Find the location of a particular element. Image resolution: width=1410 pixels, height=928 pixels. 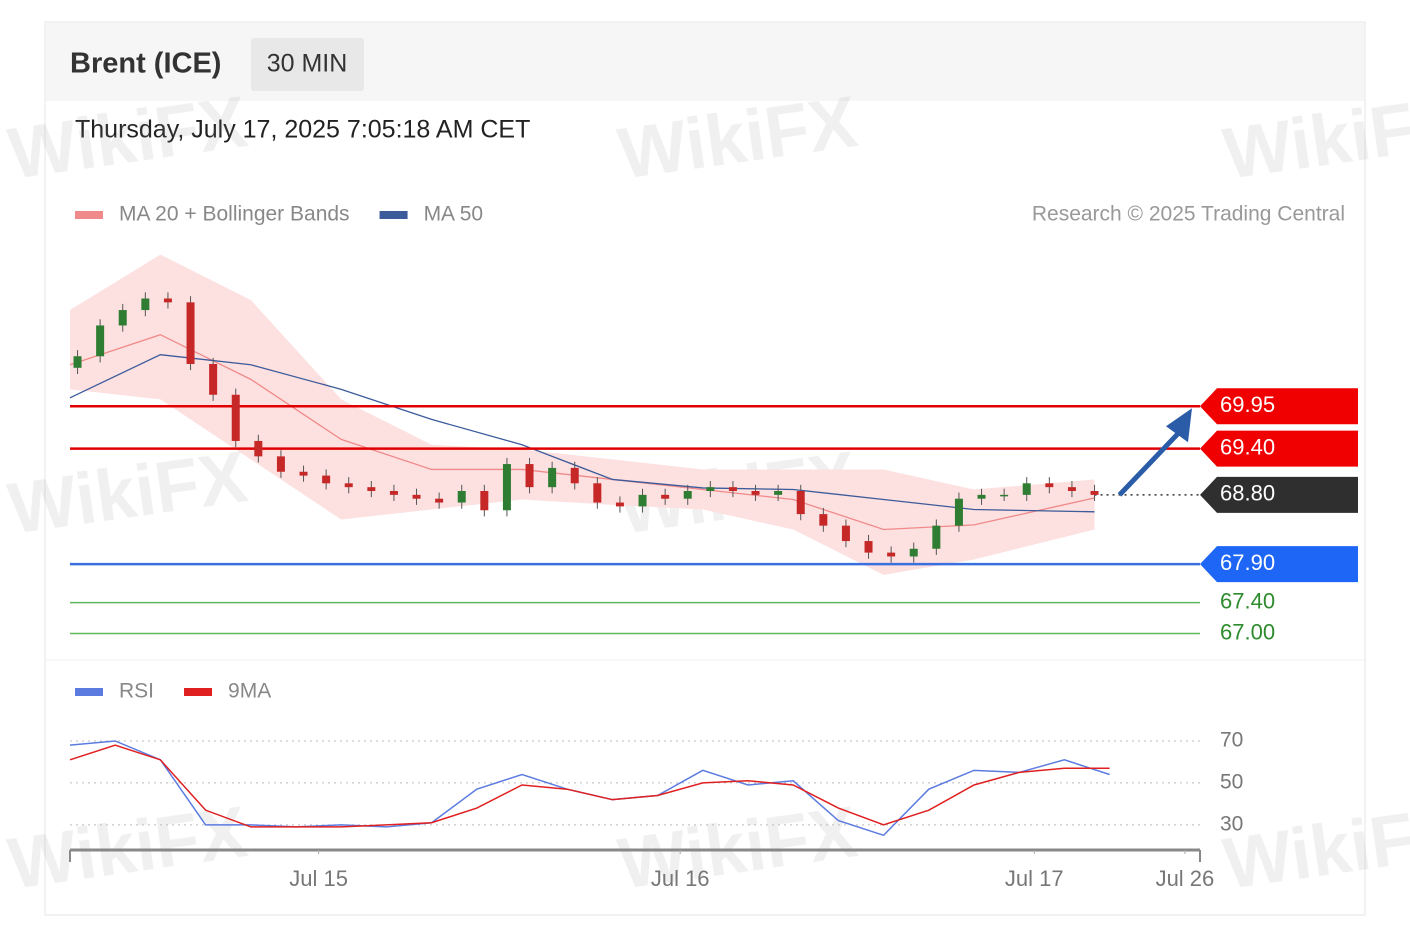

date: Thursday, July 17, 2025 7:05:18 AM CET is located at coordinates (302, 130).